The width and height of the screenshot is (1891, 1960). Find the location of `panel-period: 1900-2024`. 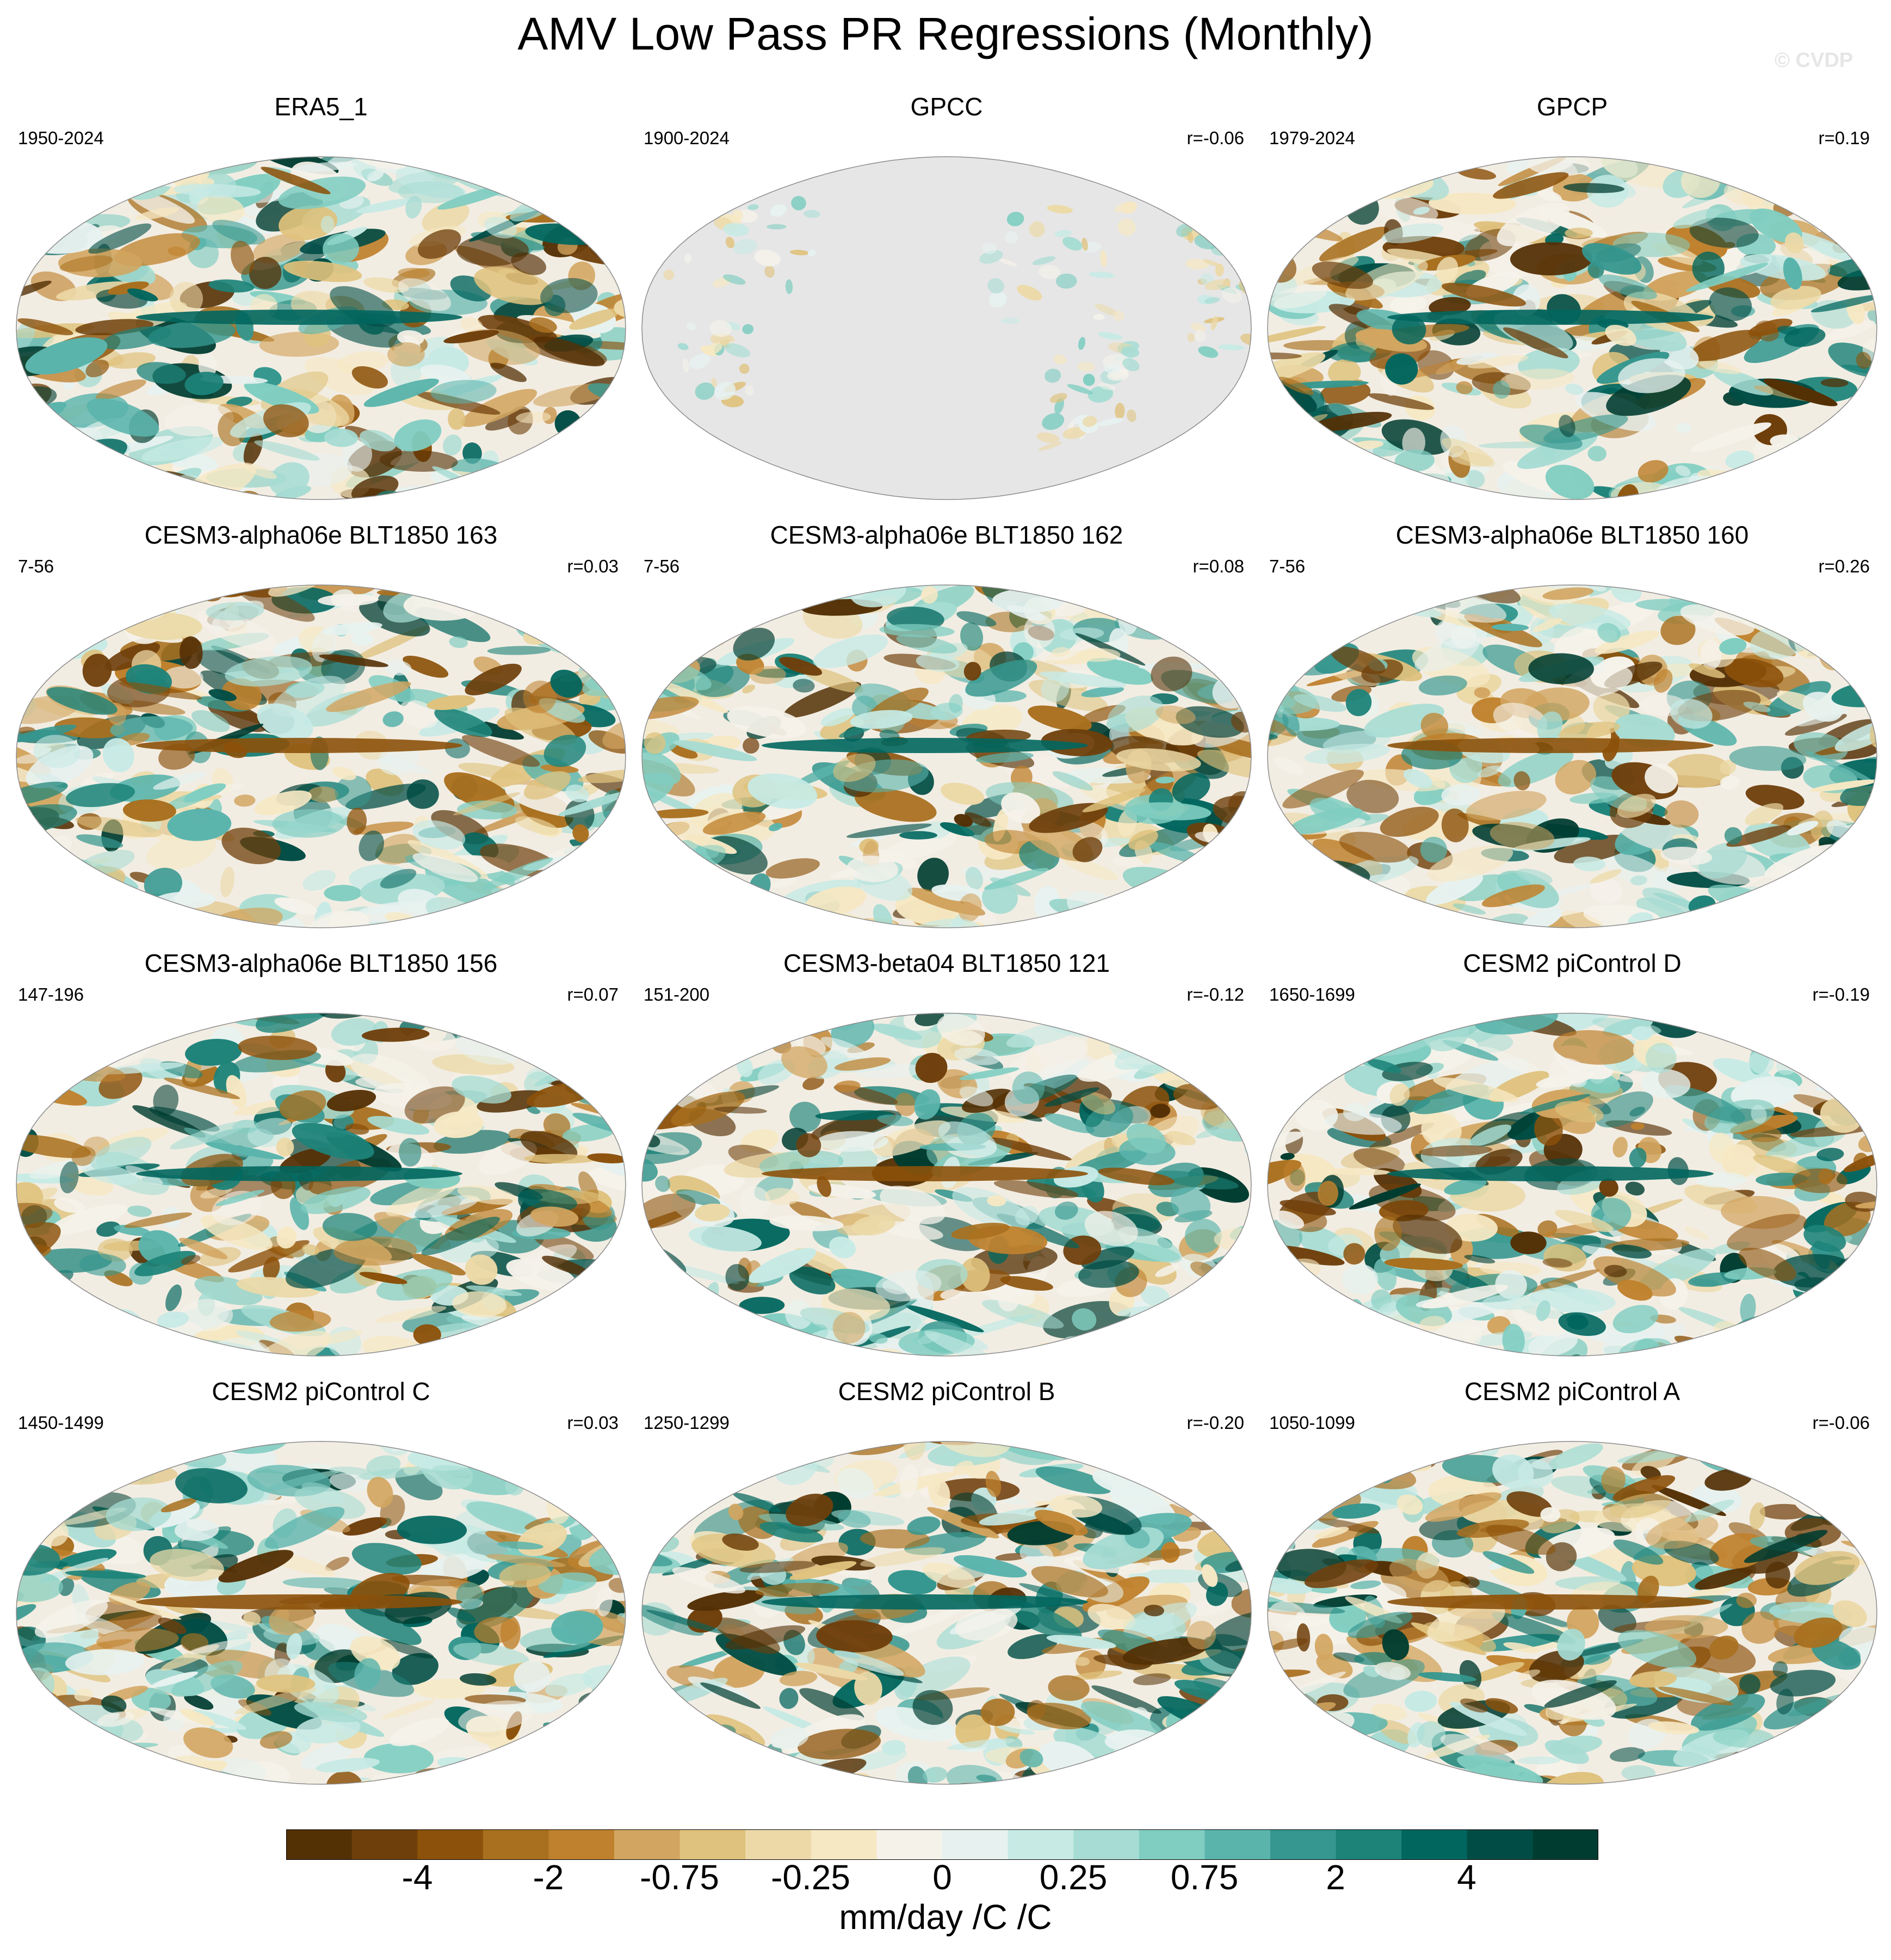

panel-period: 1900-2024 is located at coordinates (687, 138).